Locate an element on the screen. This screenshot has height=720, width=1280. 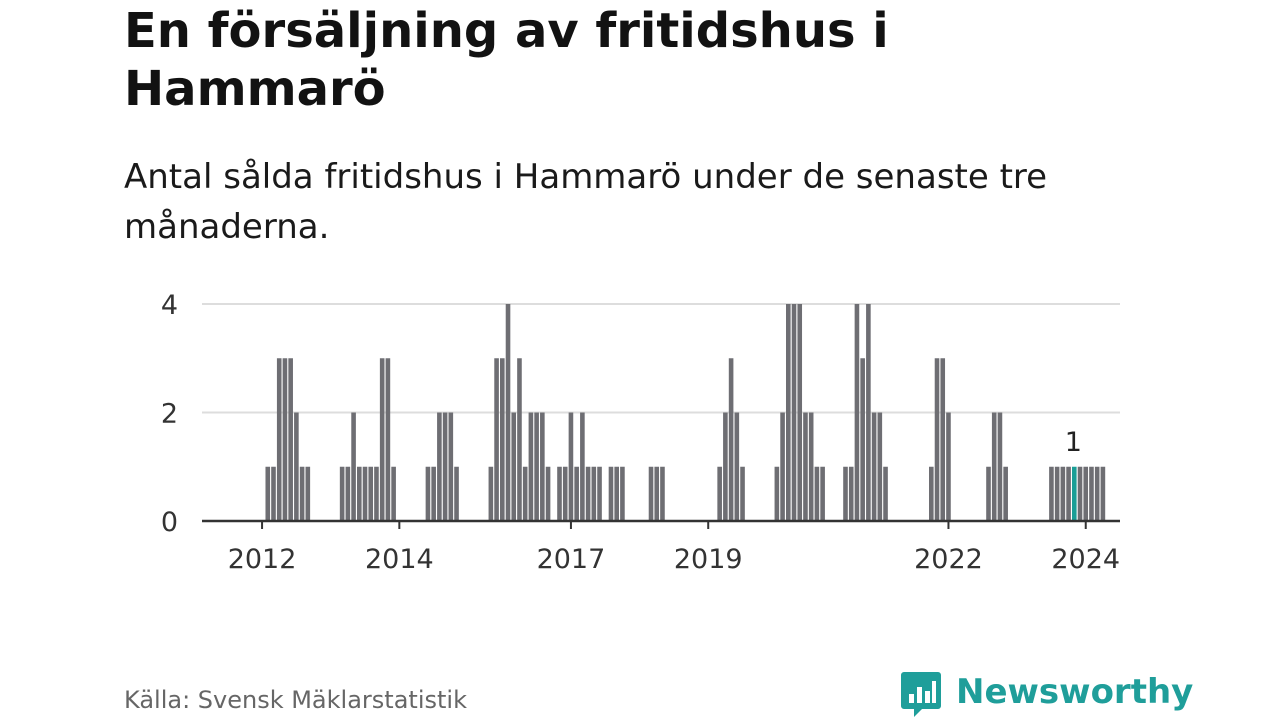
gridlines is located at coordinates (661, 358).